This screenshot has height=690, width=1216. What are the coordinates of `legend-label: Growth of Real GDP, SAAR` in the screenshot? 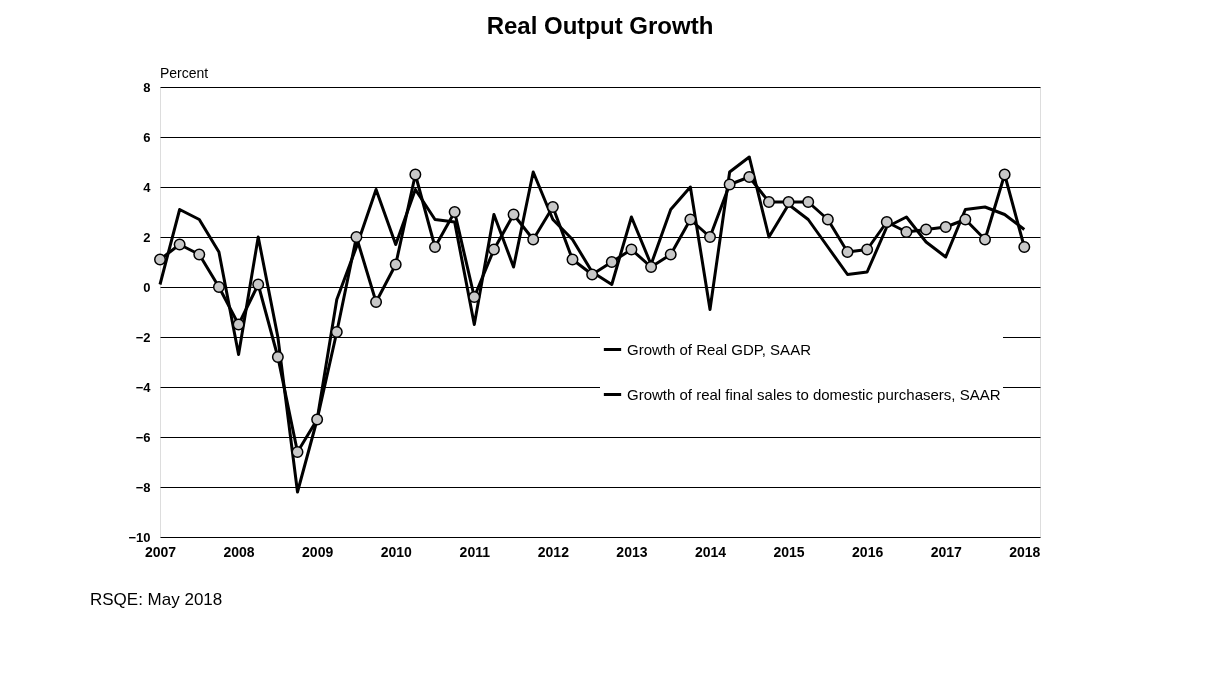 It's located at (719, 349).